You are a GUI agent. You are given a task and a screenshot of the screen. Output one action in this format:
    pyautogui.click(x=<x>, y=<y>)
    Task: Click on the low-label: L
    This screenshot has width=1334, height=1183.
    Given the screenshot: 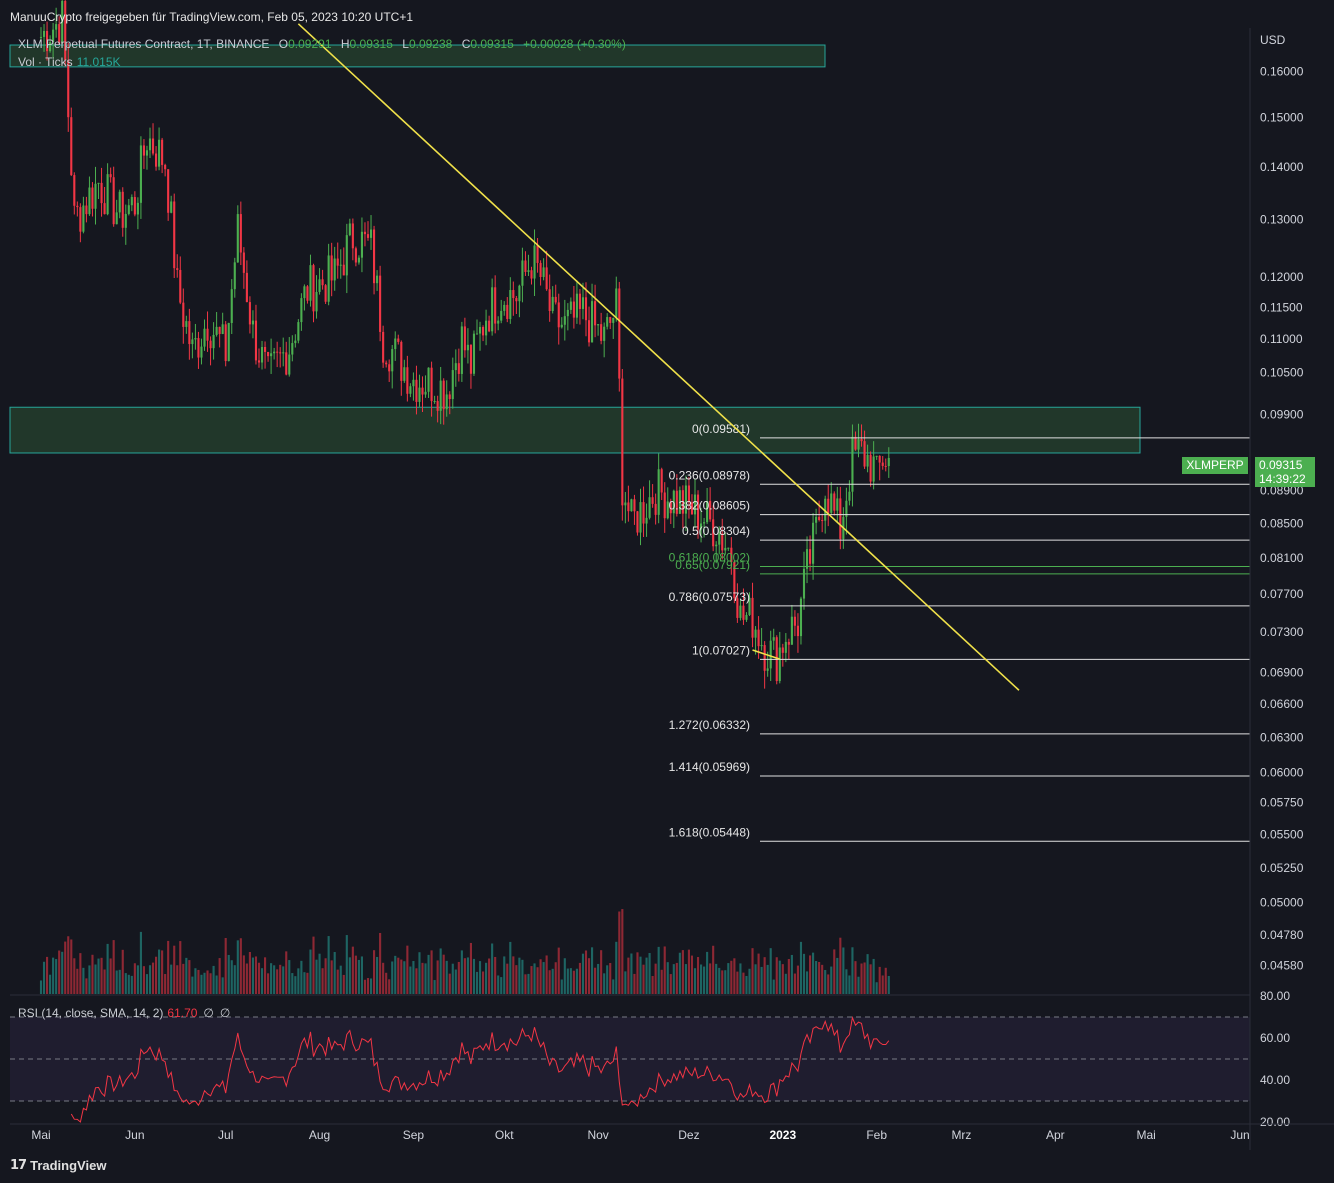 What is the action you would take?
    pyautogui.click(x=405, y=44)
    